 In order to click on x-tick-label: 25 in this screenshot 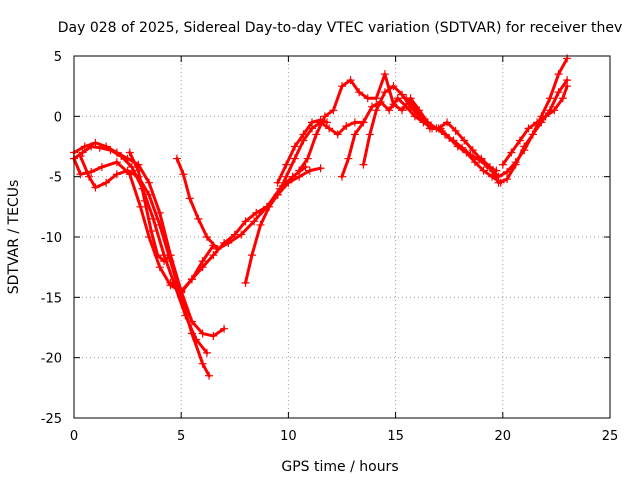, I will do `click(610, 436)`.